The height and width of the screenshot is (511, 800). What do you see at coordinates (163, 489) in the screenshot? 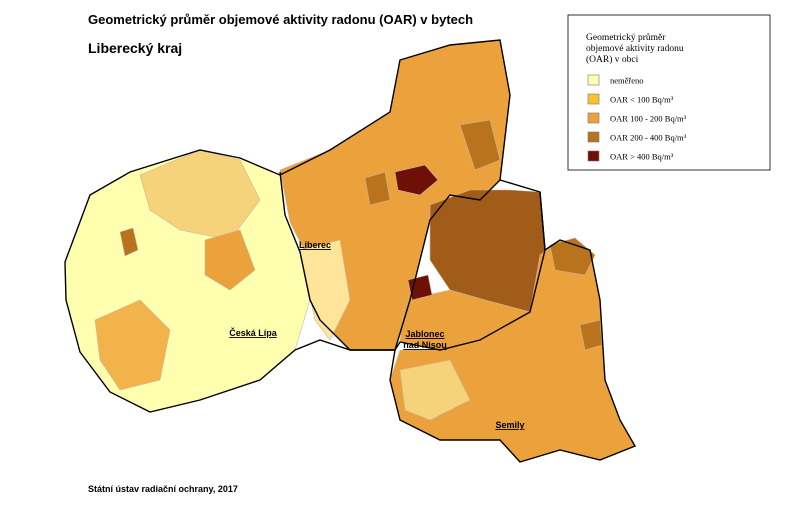
I see `source-note: Státní ústav radiační ochrany, 2017` at bounding box center [163, 489].